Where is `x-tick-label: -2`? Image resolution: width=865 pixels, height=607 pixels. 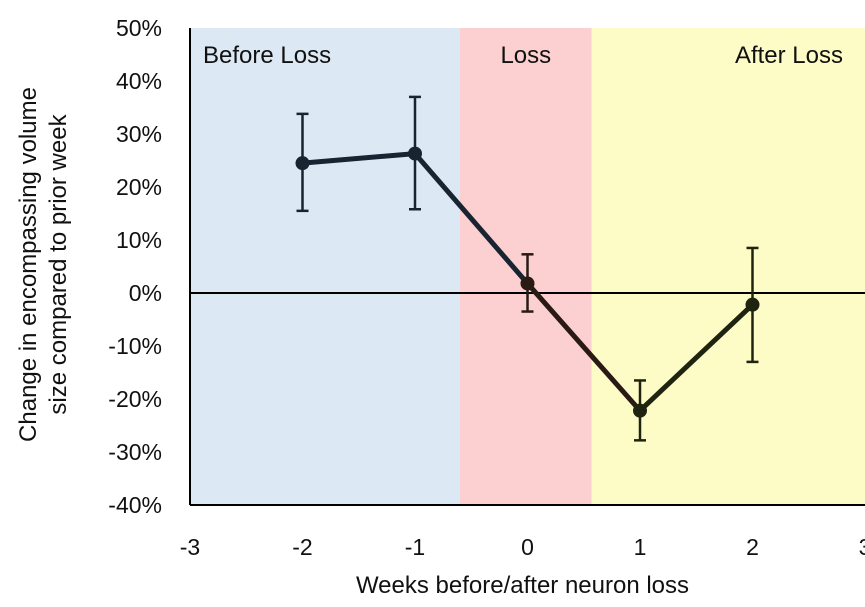
x-tick-label: -2 is located at coordinates (302, 547).